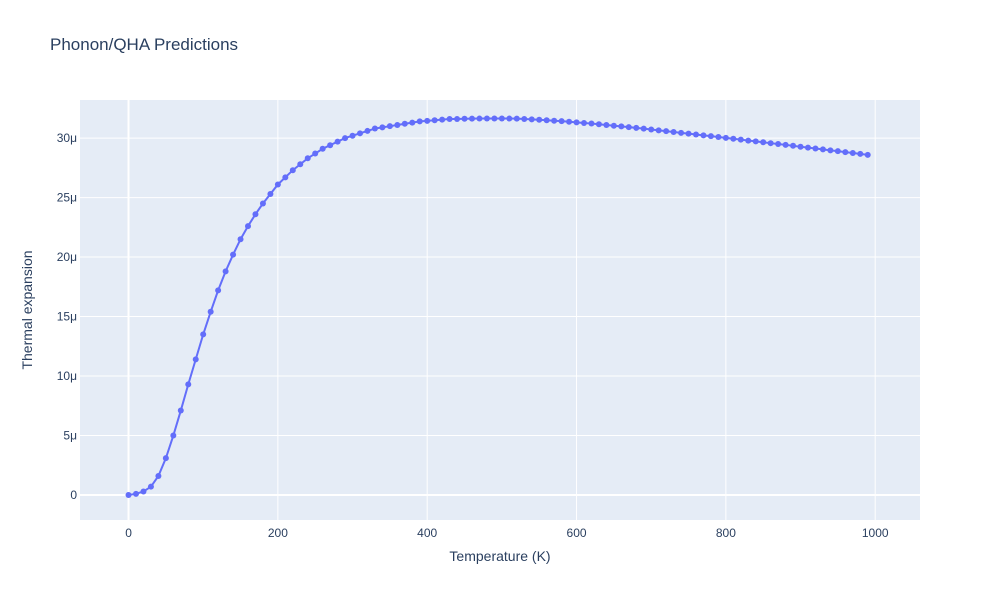  Describe the element at coordinates (726, 533) in the screenshot. I see `x-tick-label: 800` at that location.